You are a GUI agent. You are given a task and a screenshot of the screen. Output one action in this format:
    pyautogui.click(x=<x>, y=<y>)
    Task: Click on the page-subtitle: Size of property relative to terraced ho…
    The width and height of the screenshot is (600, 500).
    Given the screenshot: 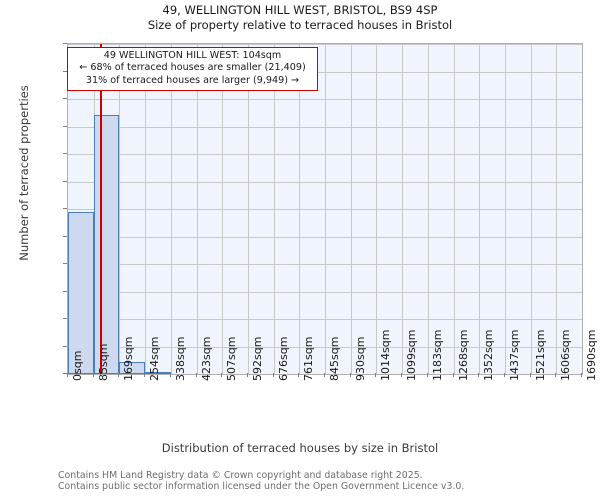 What is the action you would take?
    pyautogui.click(x=300, y=25)
    